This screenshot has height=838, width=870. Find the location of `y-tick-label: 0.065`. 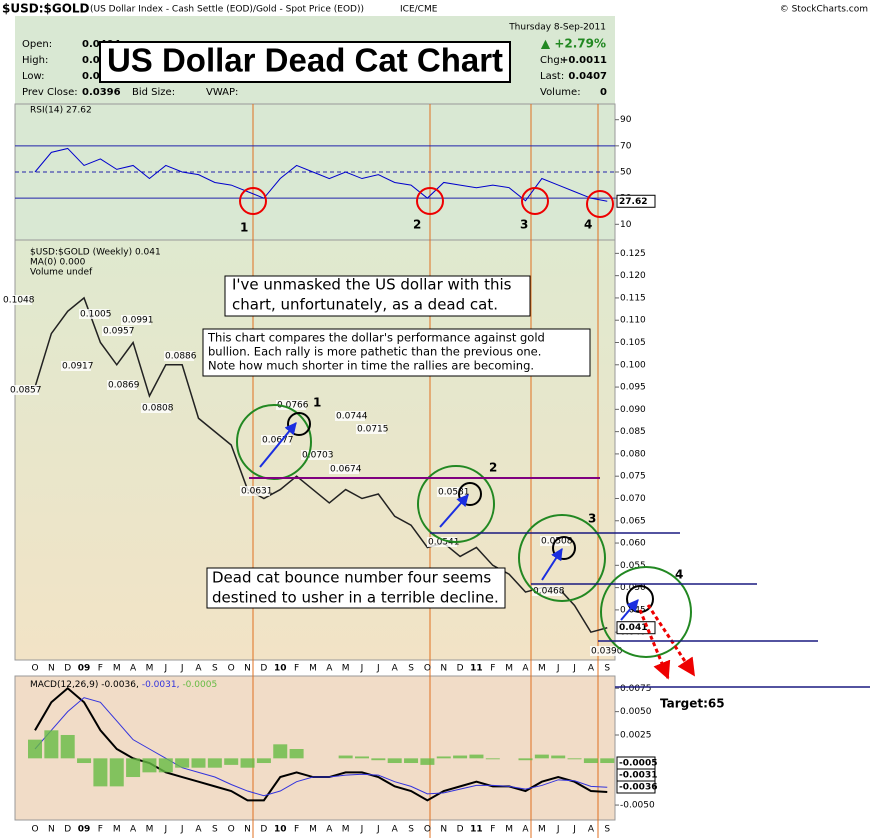

y-tick-label: 0.065 is located at coordinates (633, 521).